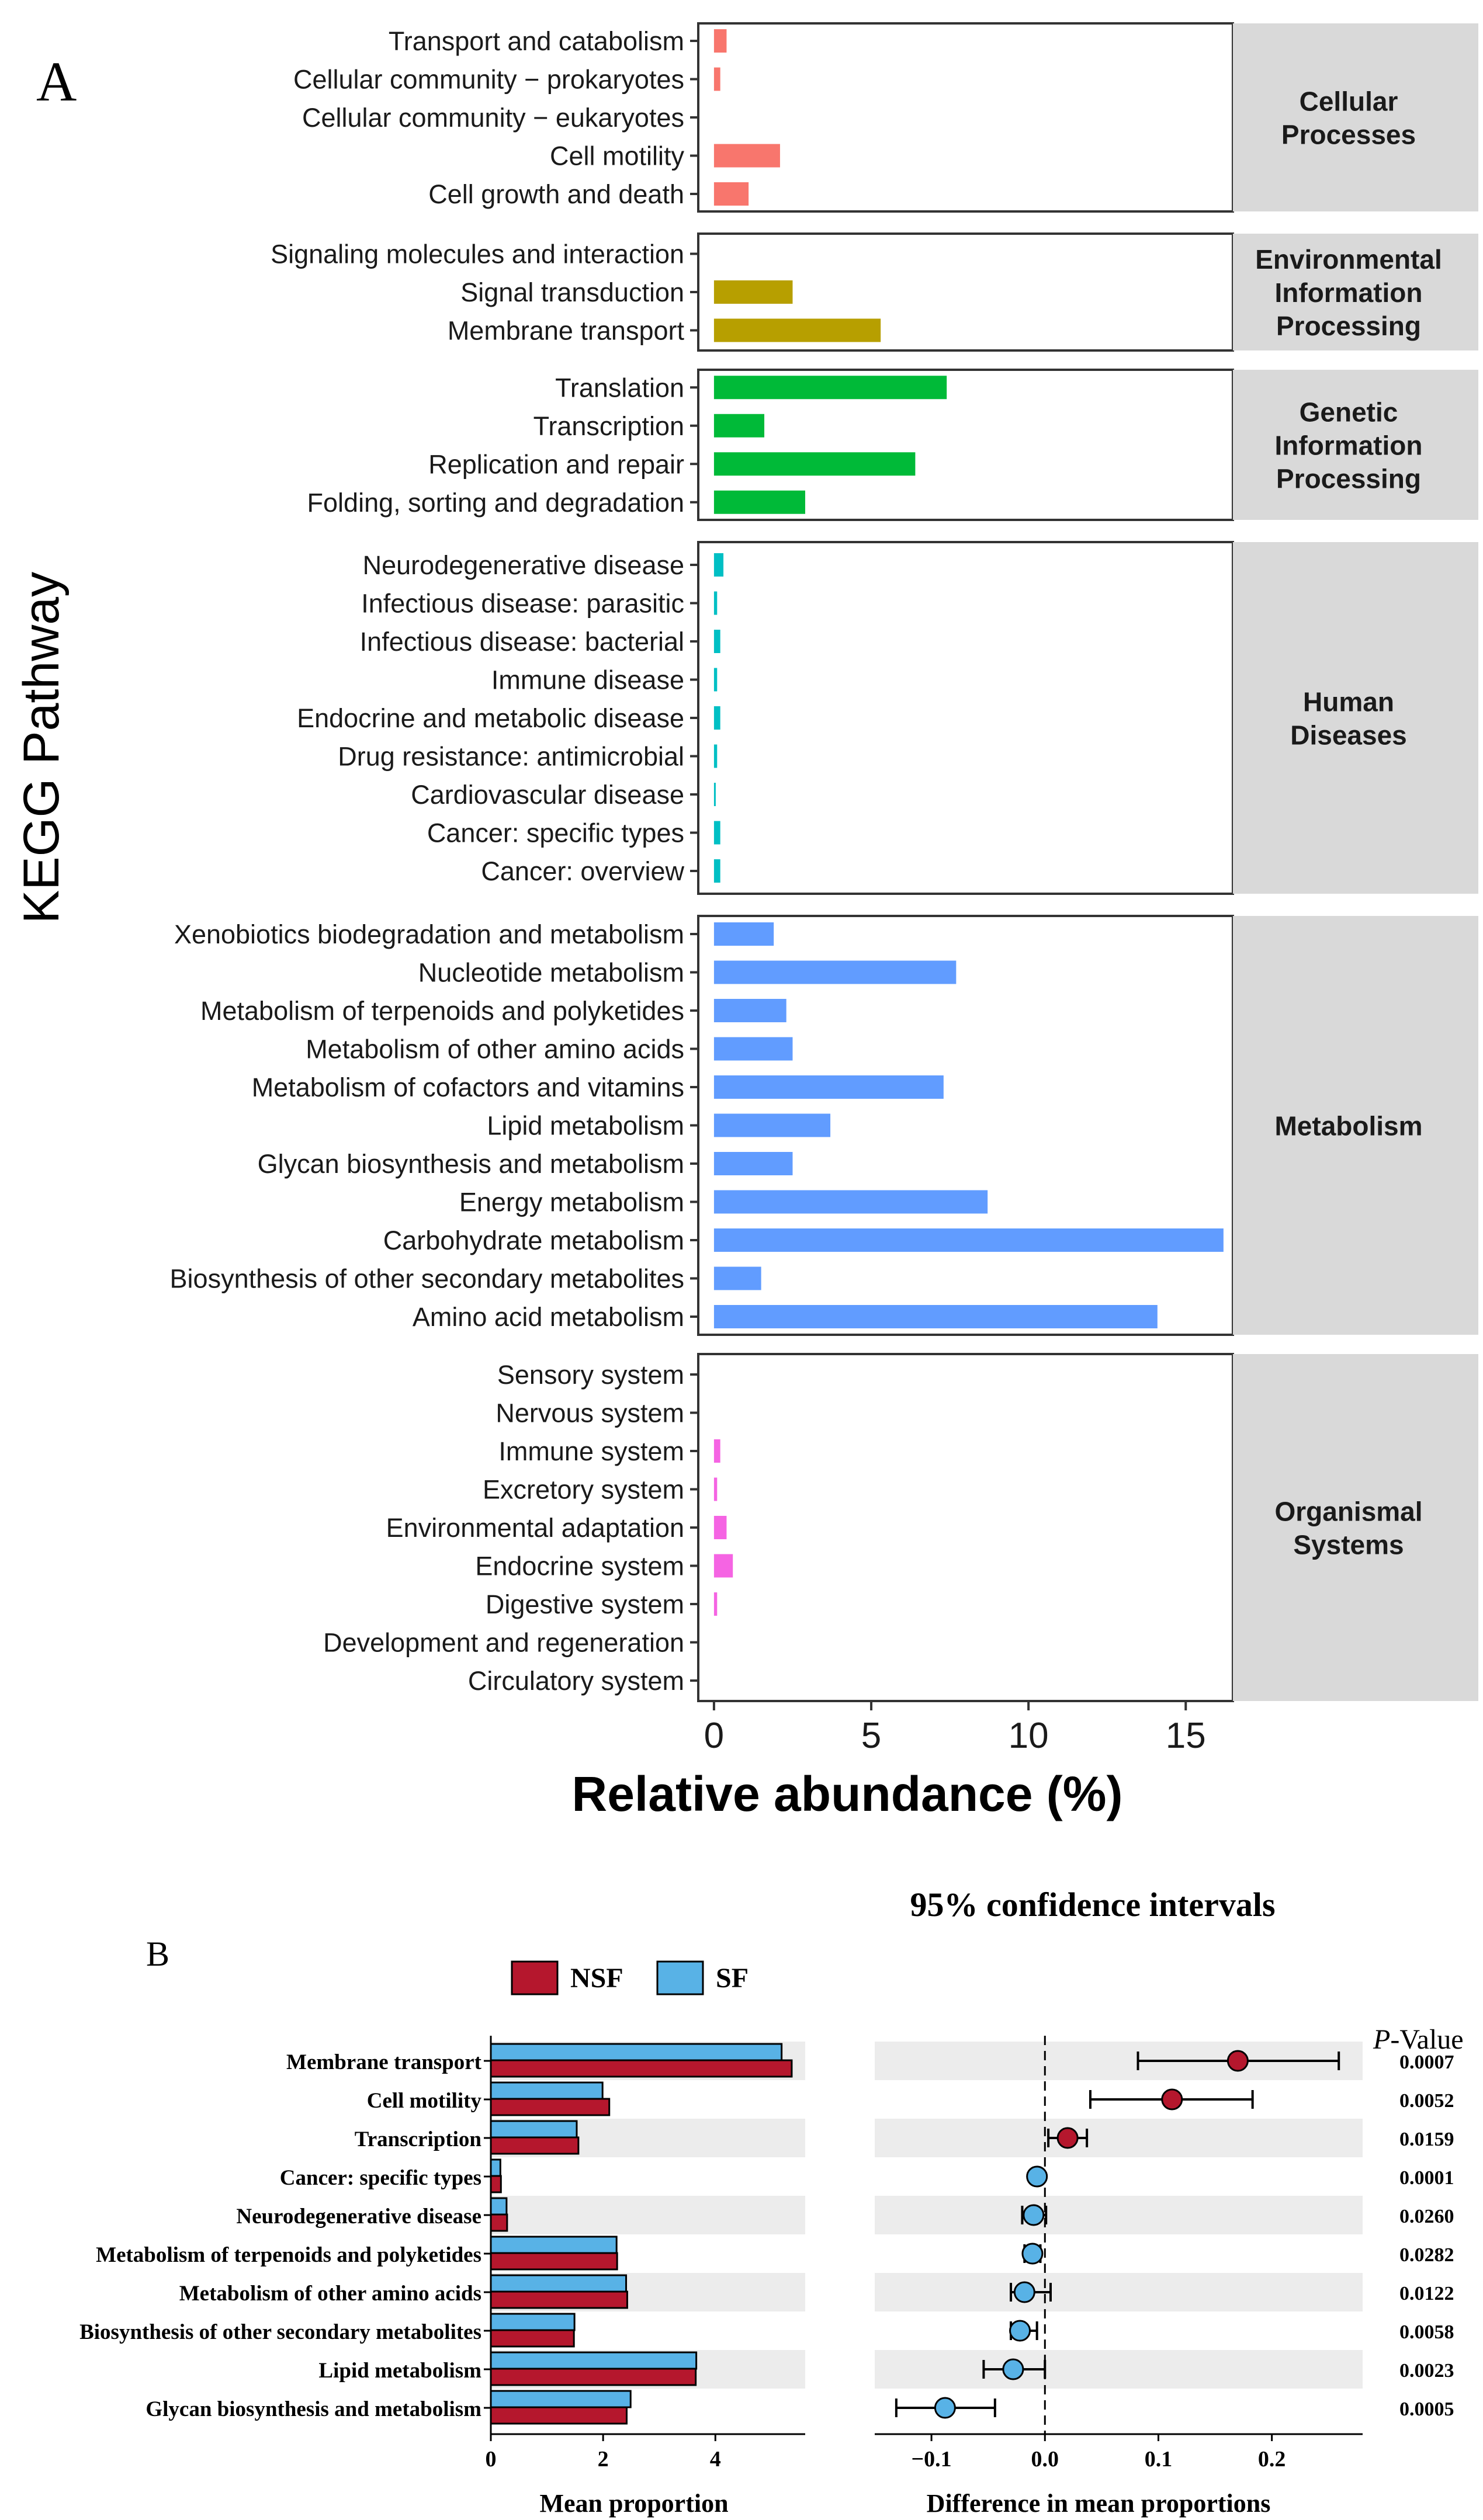 The image size is (1483, 2520). What do you see at coordinates (1426, 2216) in the screenshot?
I see `p-value: 0.0260` at bounding box center [1426, 2216].